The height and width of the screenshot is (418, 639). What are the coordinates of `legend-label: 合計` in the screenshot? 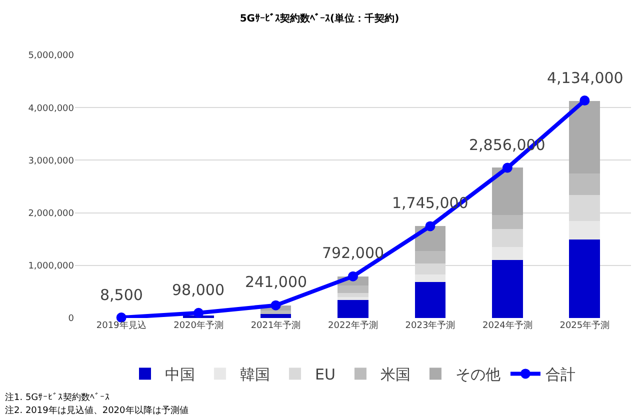 It's located at (560, 375).